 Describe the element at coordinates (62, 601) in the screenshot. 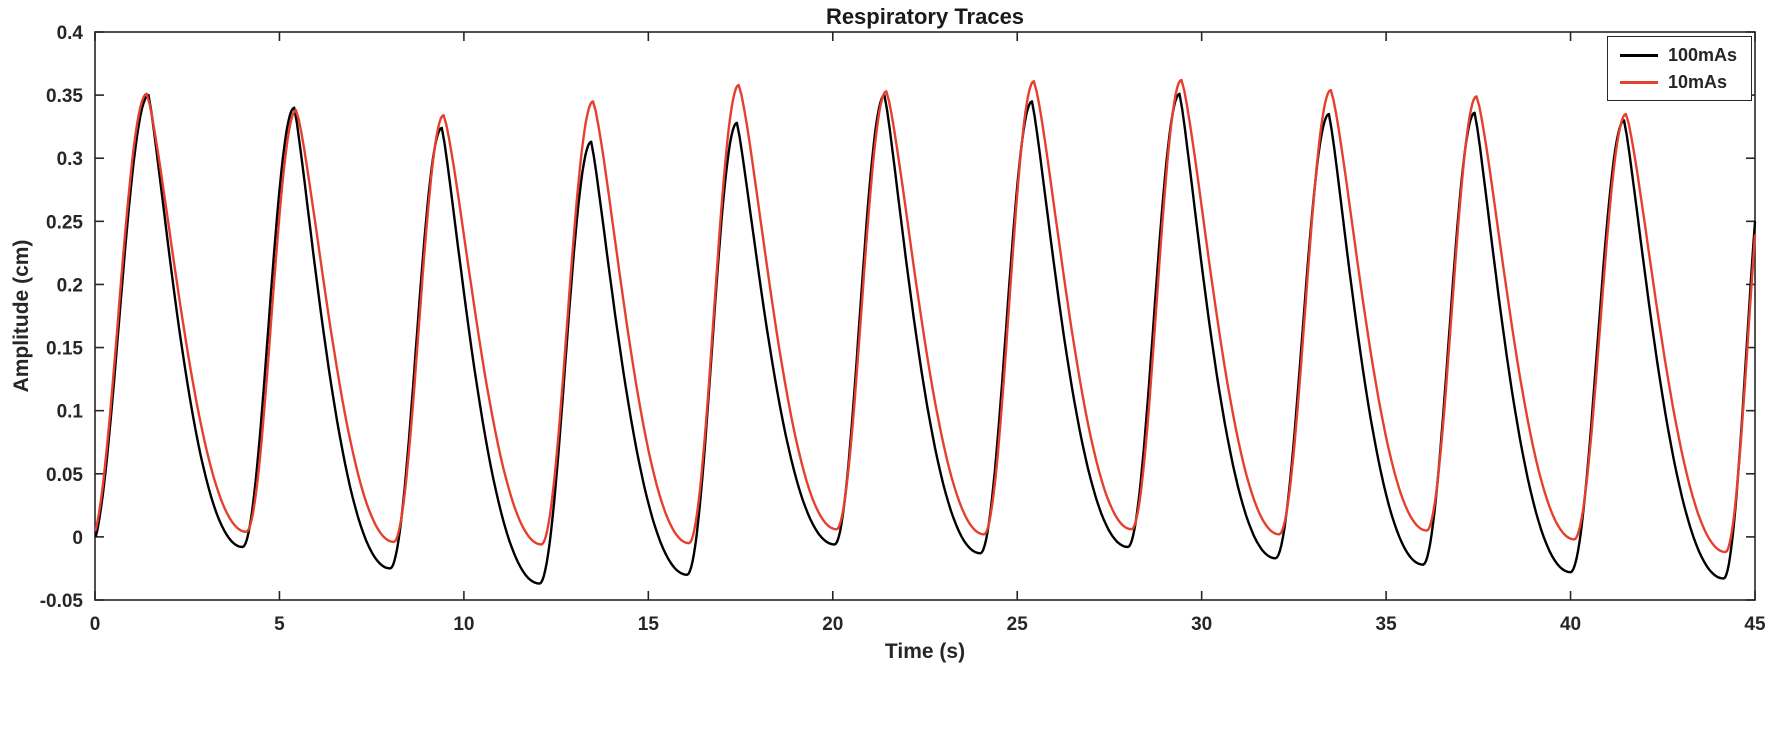

I see `y-tick-label: -0.05` at that location.